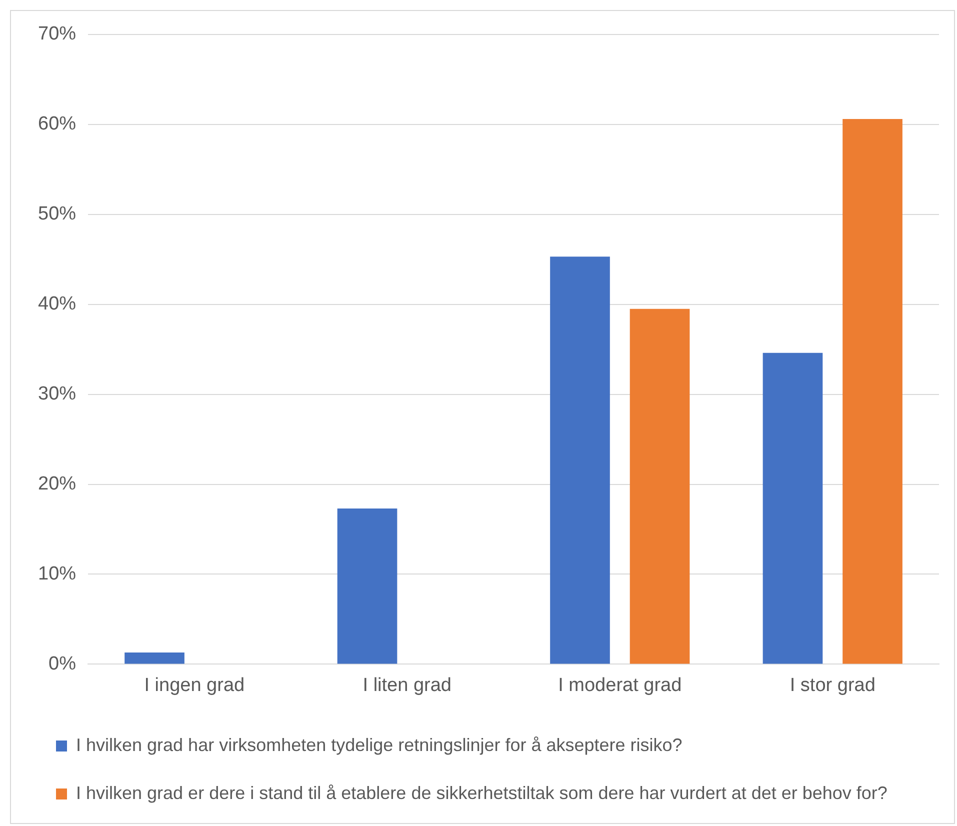 Image resolution: width=957 pixels, height=826 pixels. I want to click on legend-label: I hvilken grad har virksomheten tydelige retningslinjer for å akseptere risiko?, so click(379, 744).